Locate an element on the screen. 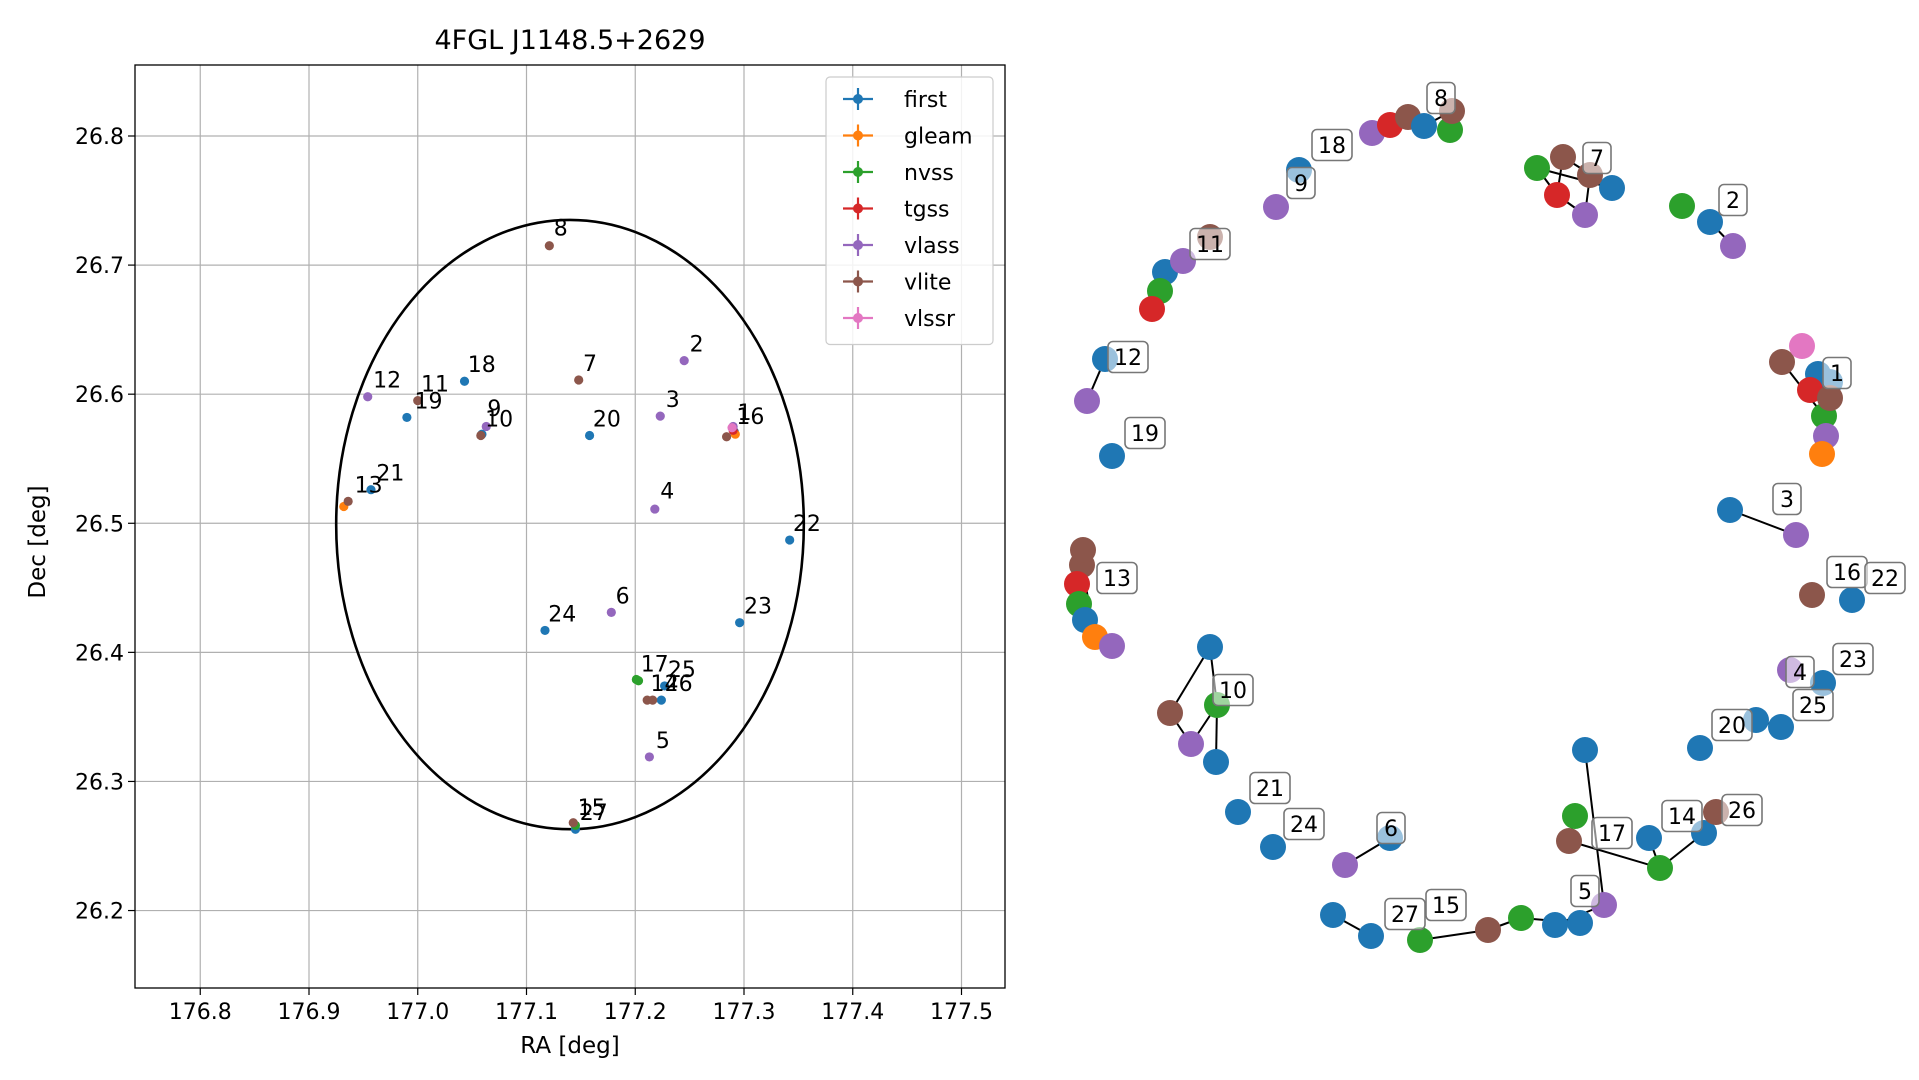 The width and height of the screenshot is (1919, 1080). network-label: 26 is located at coordinates (1742, 811).